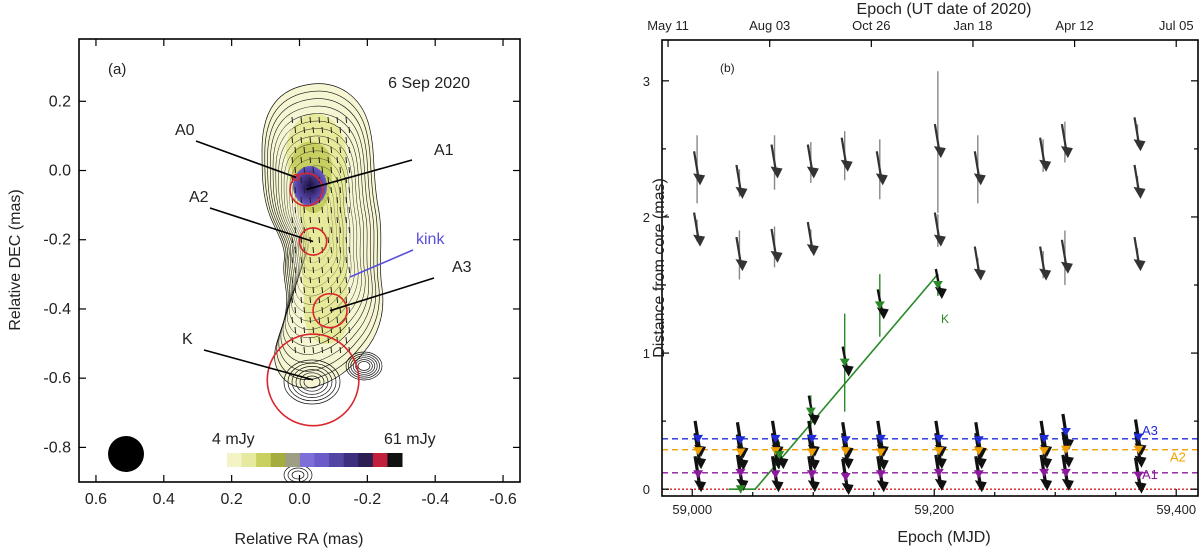  I want to click on component-labels: A0 A1 A2 A3 K kink, so click(323, 235).